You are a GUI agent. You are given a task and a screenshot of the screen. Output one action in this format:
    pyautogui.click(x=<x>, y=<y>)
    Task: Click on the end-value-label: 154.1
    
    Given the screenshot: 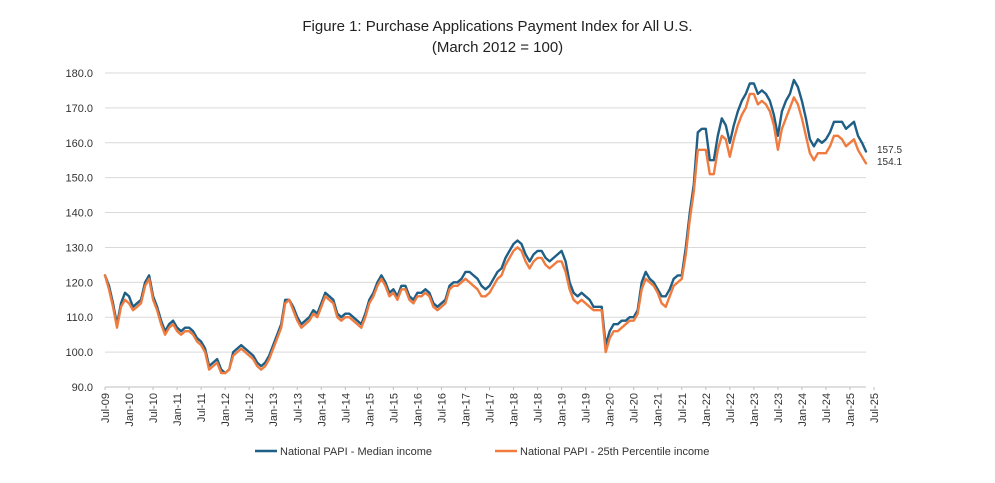 What is the action you would take?
    pyautogui.click(x=889, y=162)
    